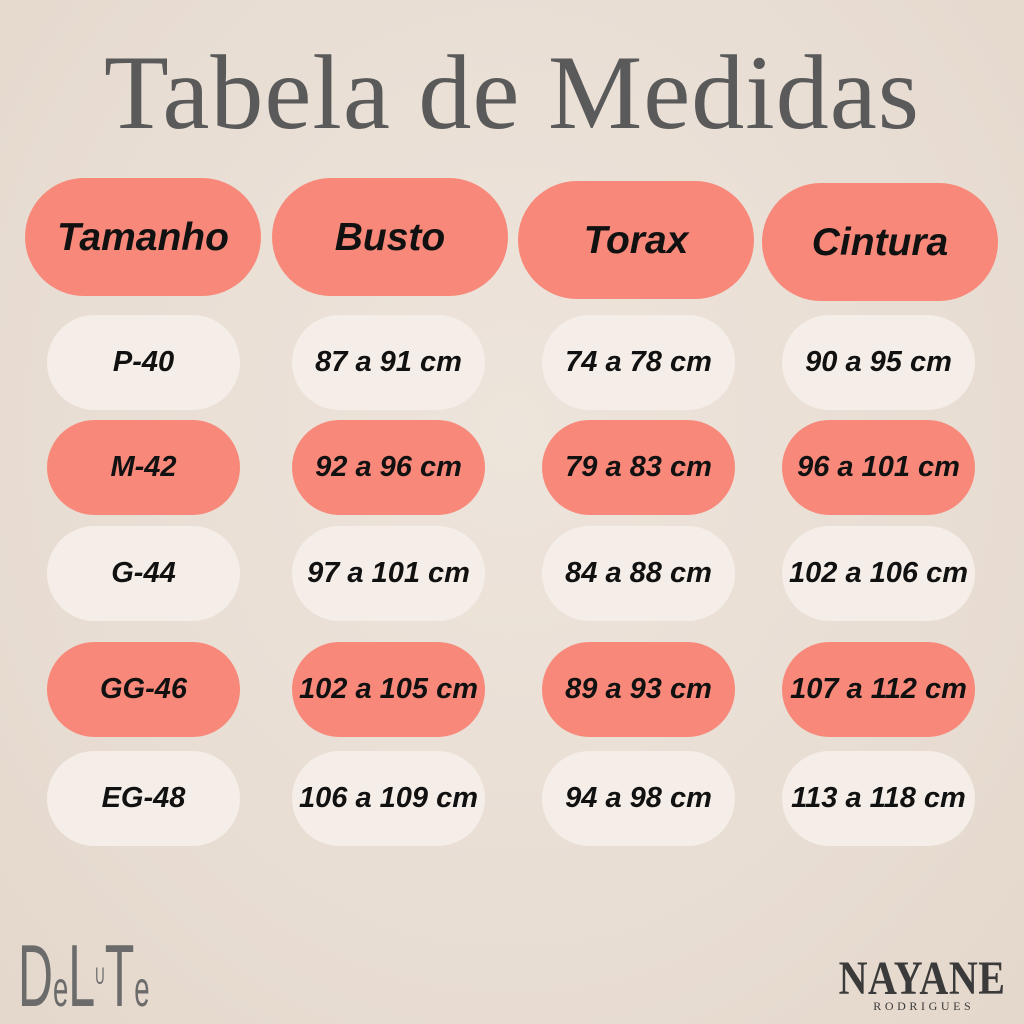 The image size is (1024, 1024). What do you see at coordinates (636, 240) in the screenshot?
I see `thorax-column-header: Torax` at bounding box center [636, 240].